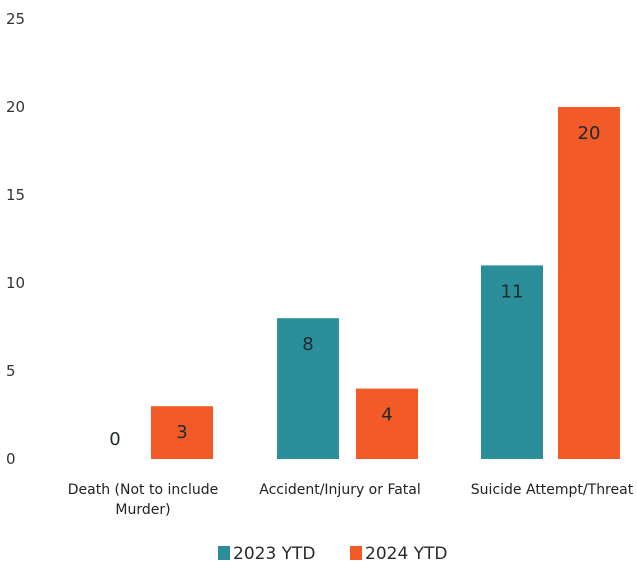 The height and width of the screenshot is (567, 637). I want to click on x-tick-label: Death (Not to include, so click(143, 490).